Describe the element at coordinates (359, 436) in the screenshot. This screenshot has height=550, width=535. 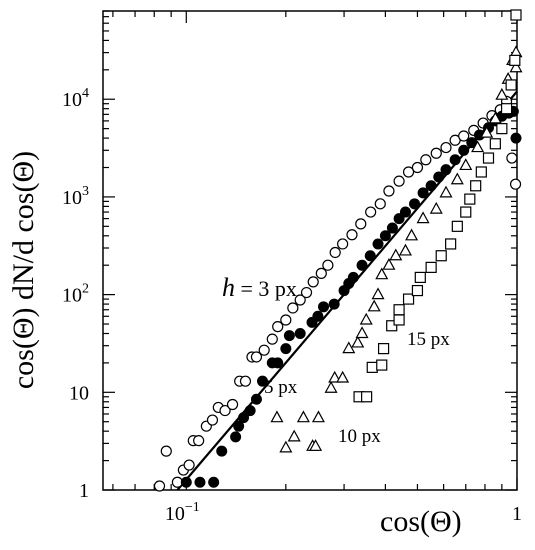
I see `series-annotation: 10 px` at that location.